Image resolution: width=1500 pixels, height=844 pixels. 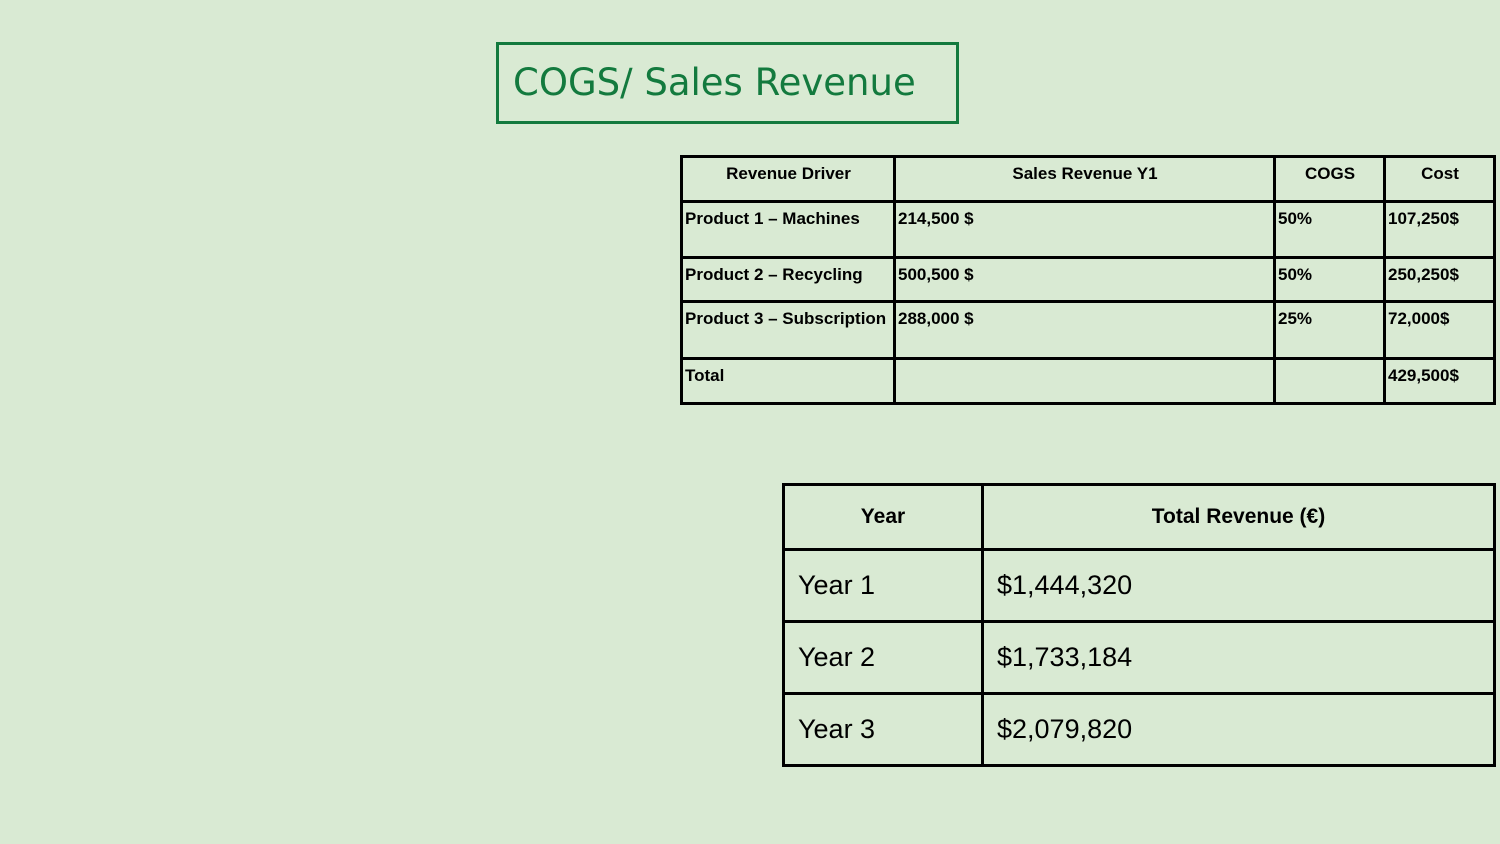 I want to click on table-row: Year 1 $1,444,320, so click(x=1139, y=585).